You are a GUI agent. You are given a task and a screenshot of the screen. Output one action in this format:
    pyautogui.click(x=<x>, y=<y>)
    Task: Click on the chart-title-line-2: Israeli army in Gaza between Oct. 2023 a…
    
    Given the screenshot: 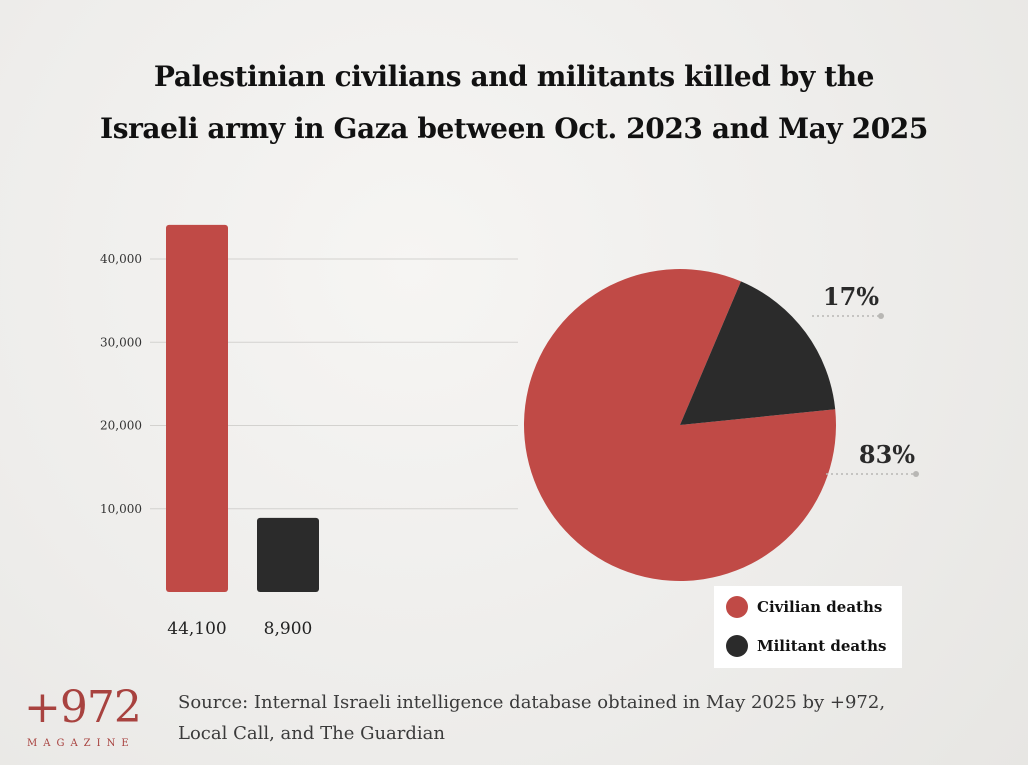 What is the action you would take?
    pyautogui.click(x=514, y=128)
    